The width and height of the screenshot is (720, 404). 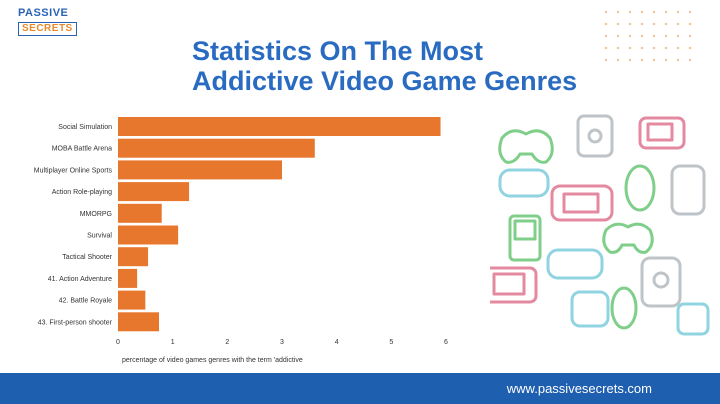 What do you see at coordinates (43, 13) in the screenshot?
I see `logo-line1: PASSIVE` at bounding box center [43, 13].